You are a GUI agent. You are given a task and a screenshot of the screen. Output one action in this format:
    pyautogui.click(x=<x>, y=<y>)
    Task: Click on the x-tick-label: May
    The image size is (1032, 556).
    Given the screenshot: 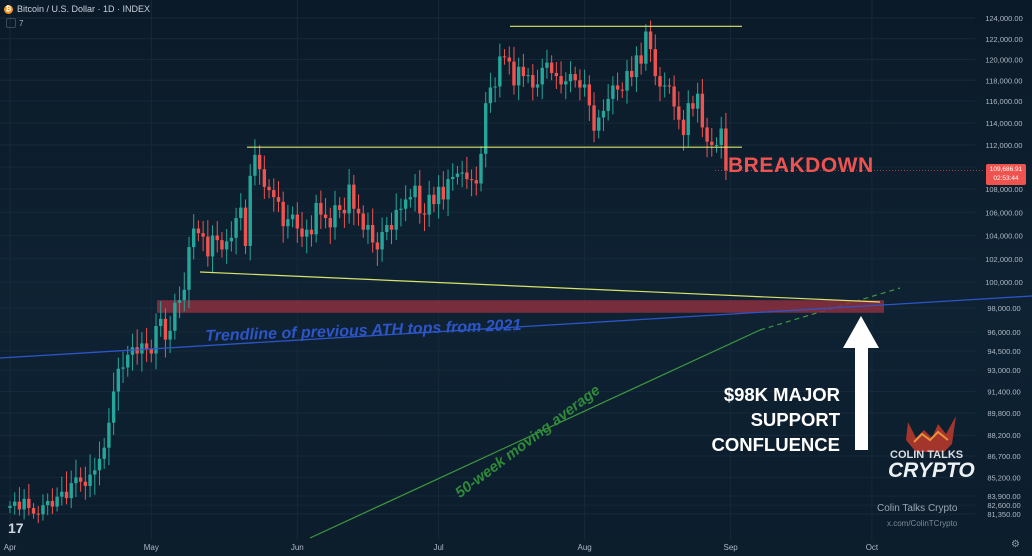 What is the action you would take?
    pyautogui.click(x=151, y=547)
    